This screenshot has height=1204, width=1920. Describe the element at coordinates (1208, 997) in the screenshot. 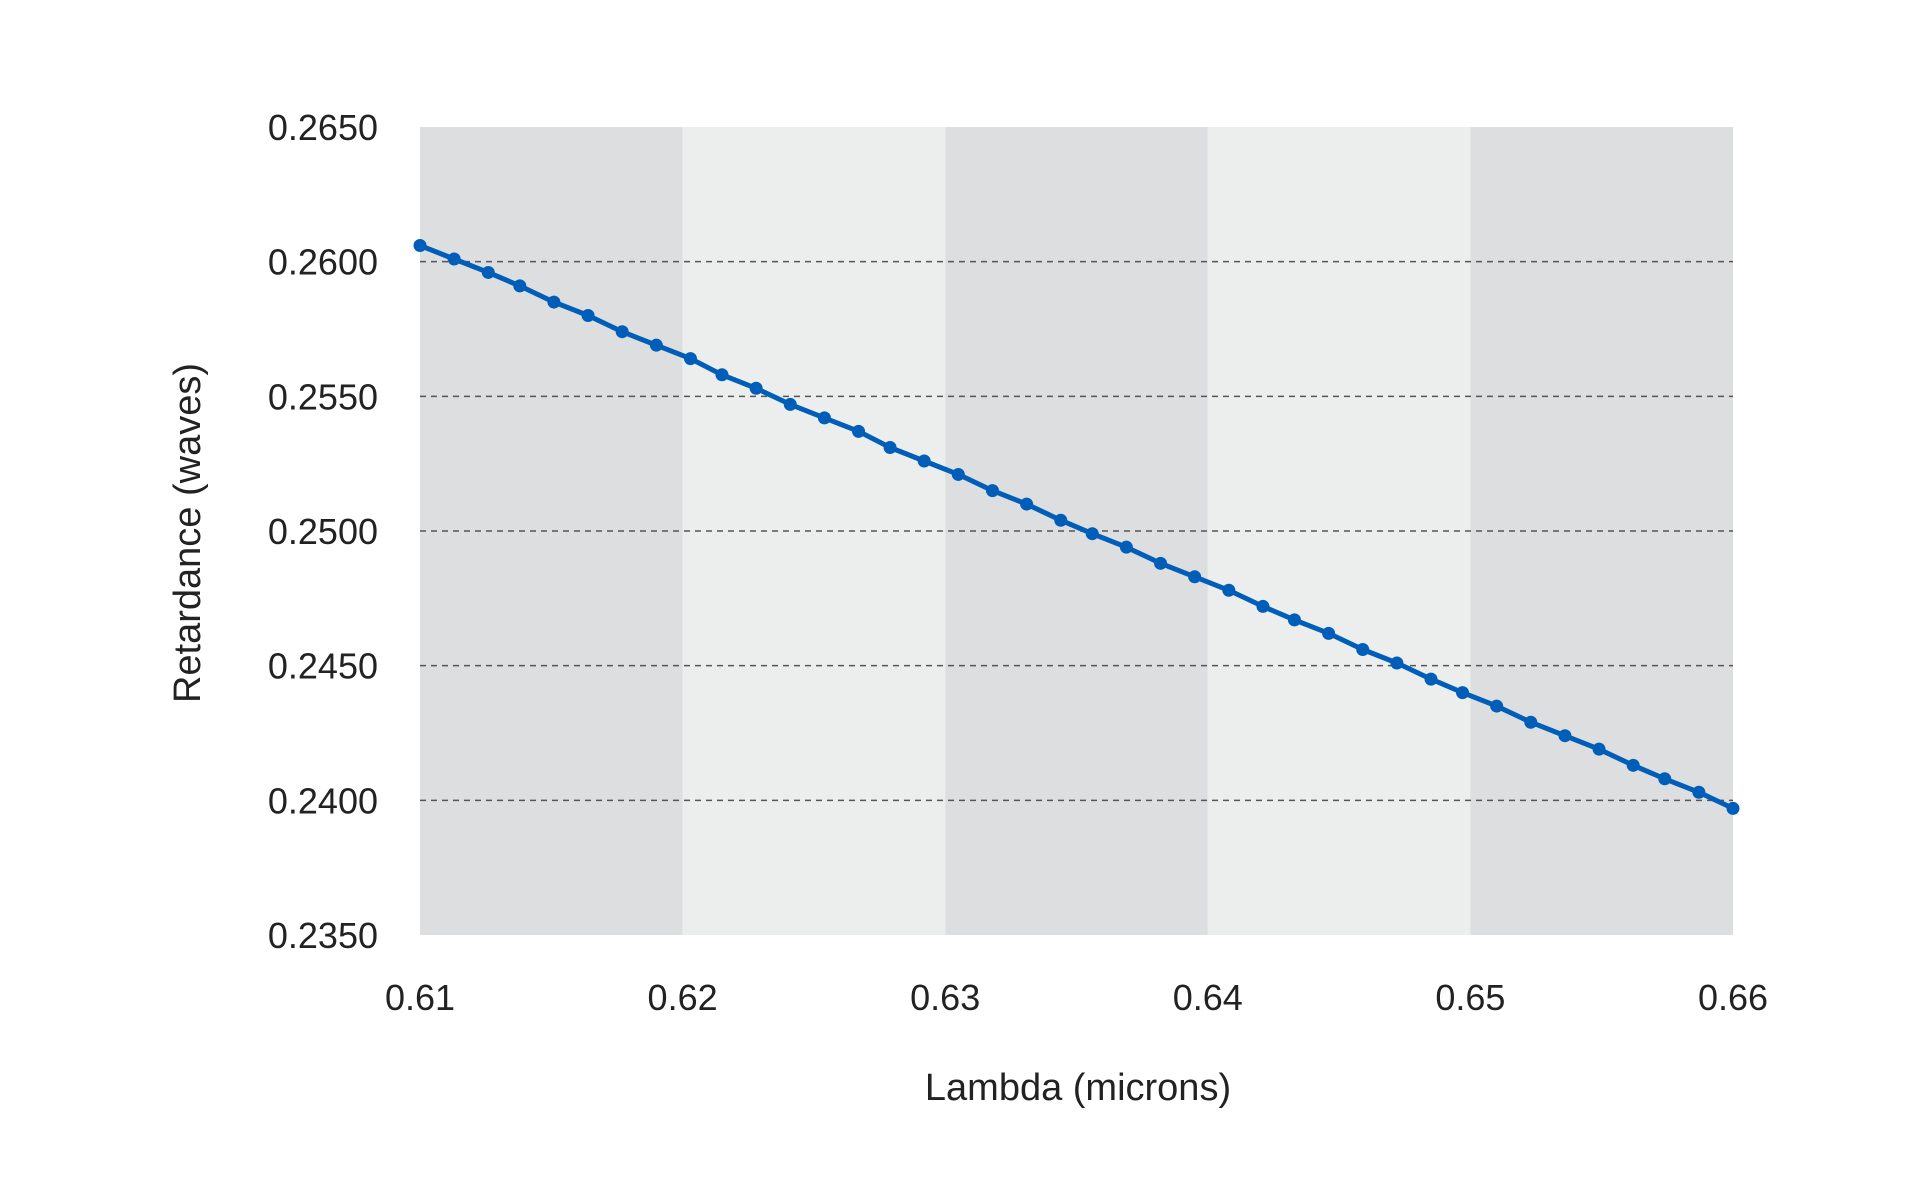

I see `x-tick-label: 0.64` at that location.